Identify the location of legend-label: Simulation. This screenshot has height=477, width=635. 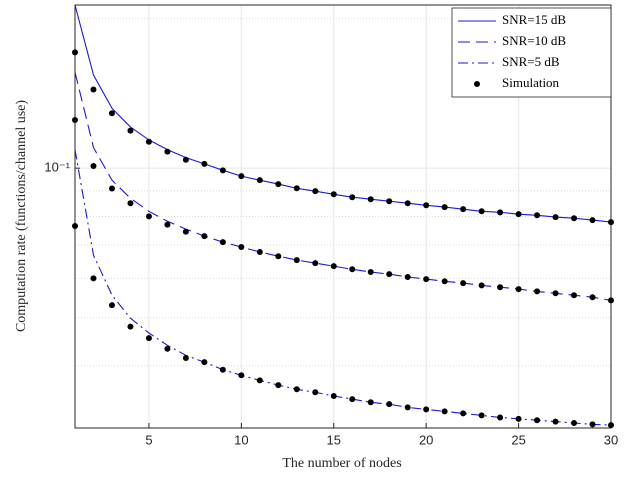
(531, 82).